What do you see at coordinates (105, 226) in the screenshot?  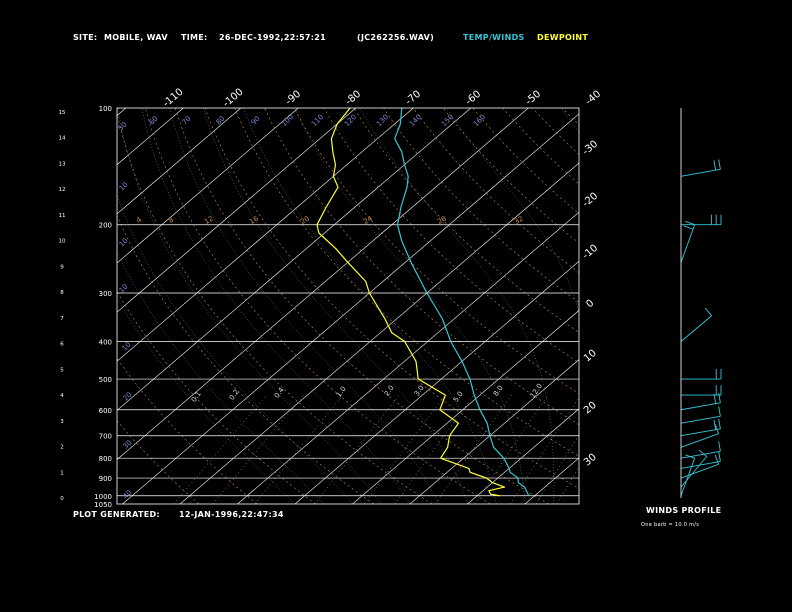 I see `pressure-tick-label: 200` at bounding box center [105, 226].